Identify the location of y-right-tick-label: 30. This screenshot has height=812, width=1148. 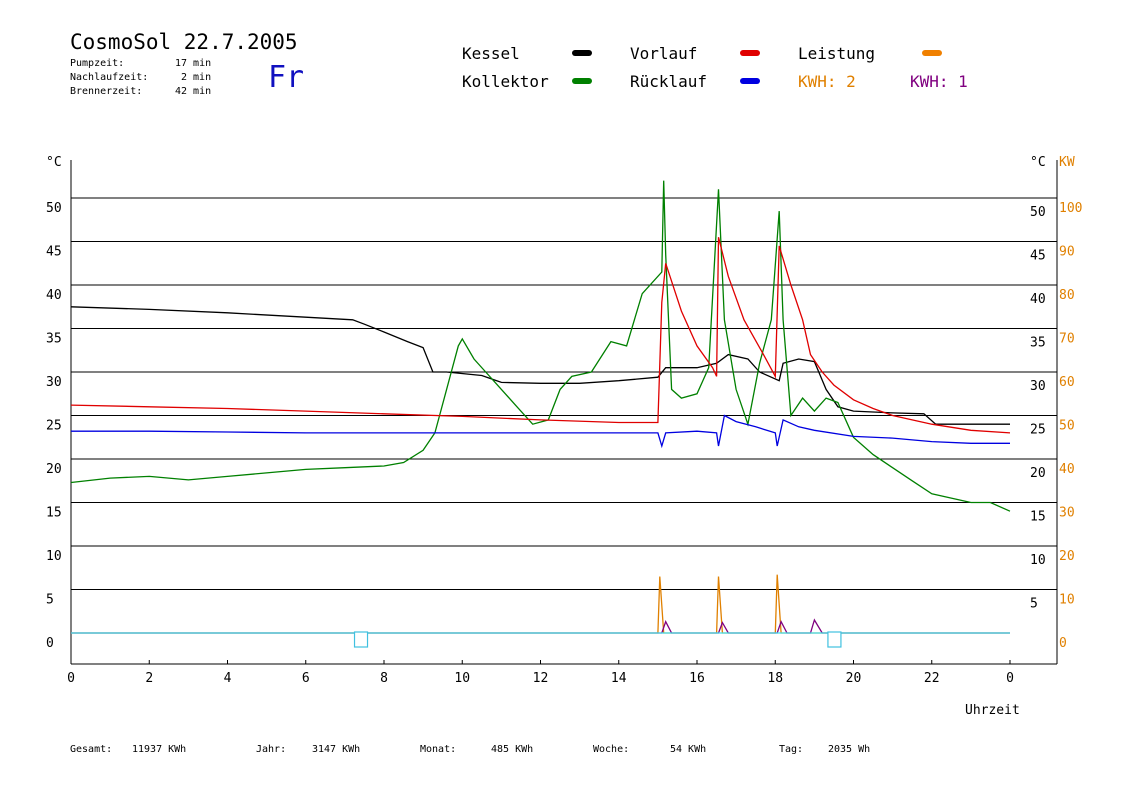
(1038, 386).